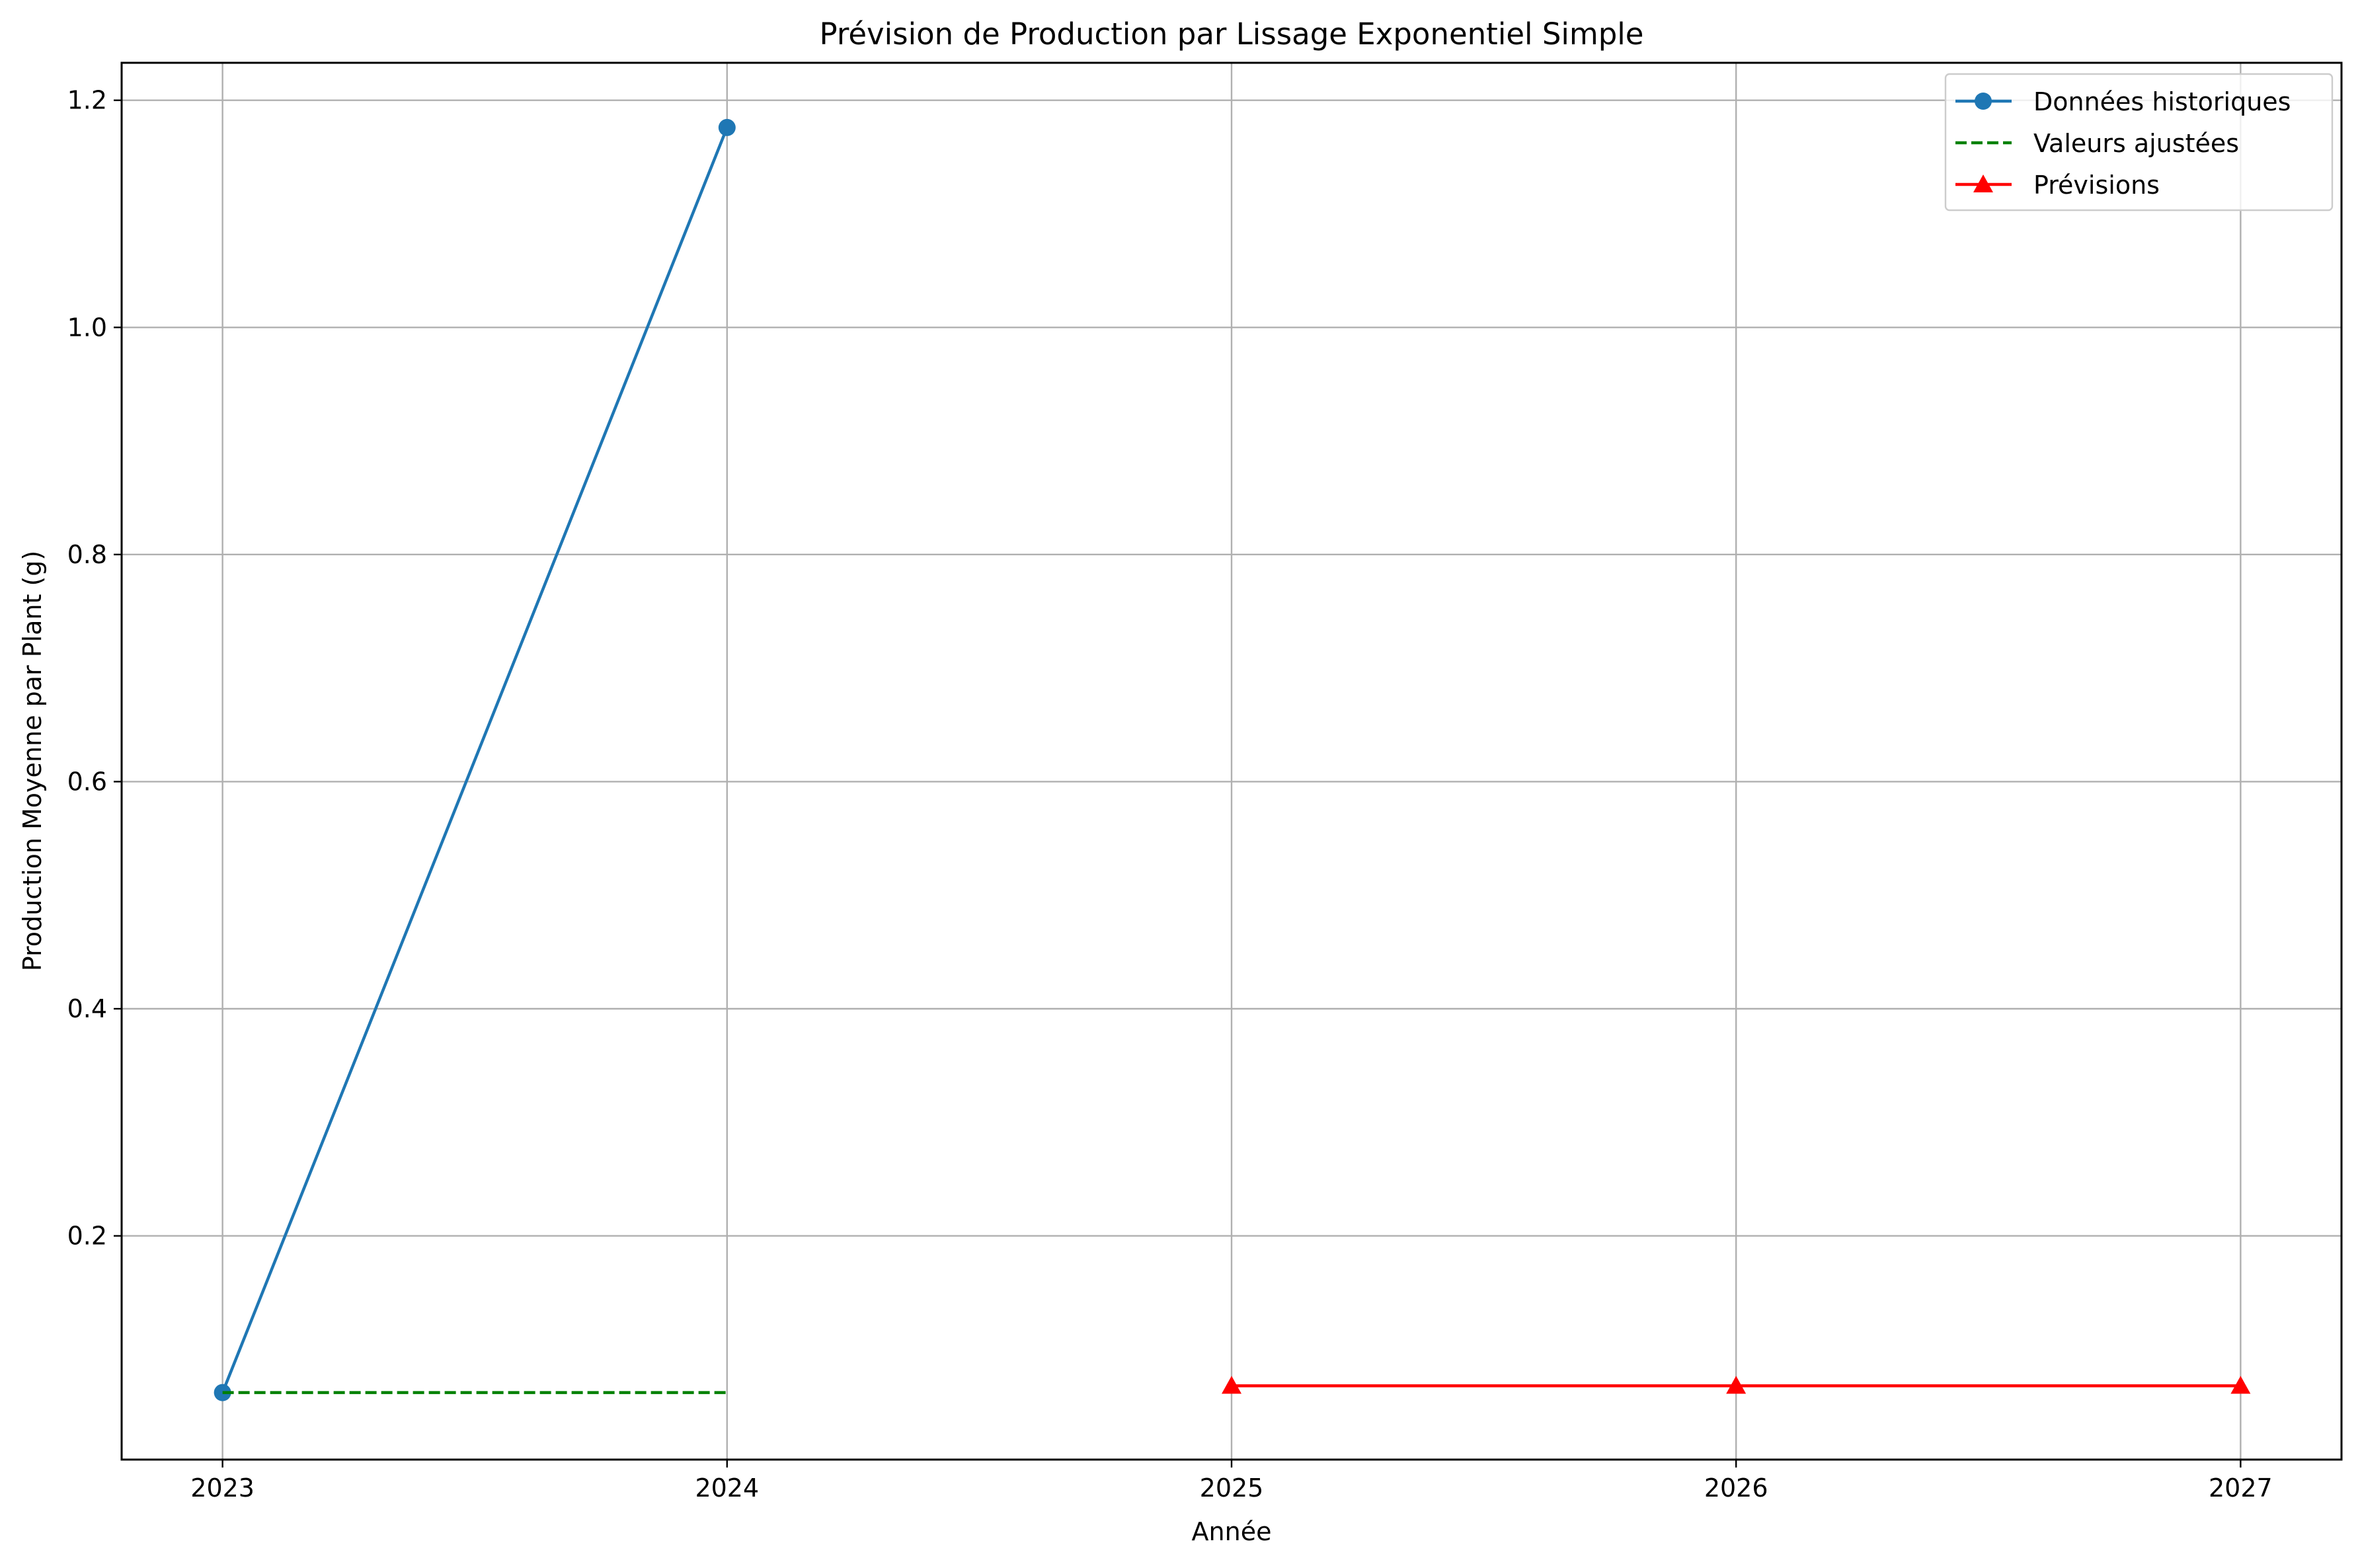 This screenshot has height=1568, width=2360. What do you see at coordinates (727, 1488) in the screenshot?
I see `x-tick-label: 2024` at bounding box center [727, 1488].